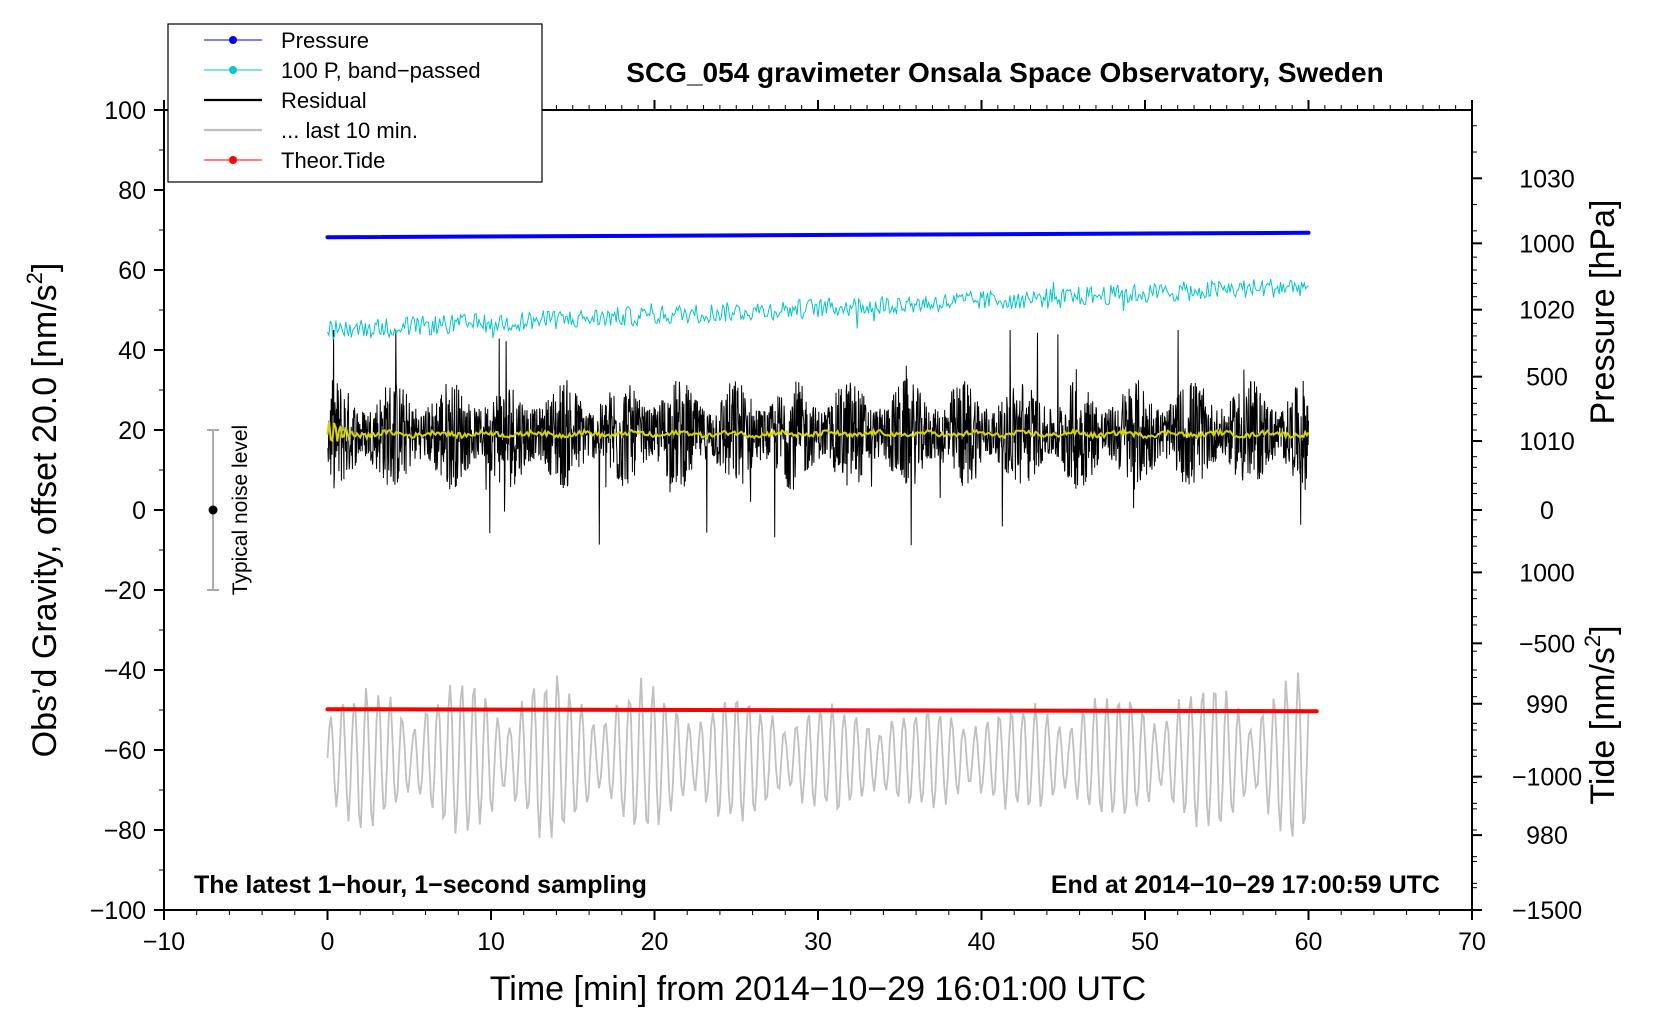  What do you see at coordinates (139, 511) in the screenshot?
I see `y-left-tick-label-5: 0` at bounding box center [139, 511].